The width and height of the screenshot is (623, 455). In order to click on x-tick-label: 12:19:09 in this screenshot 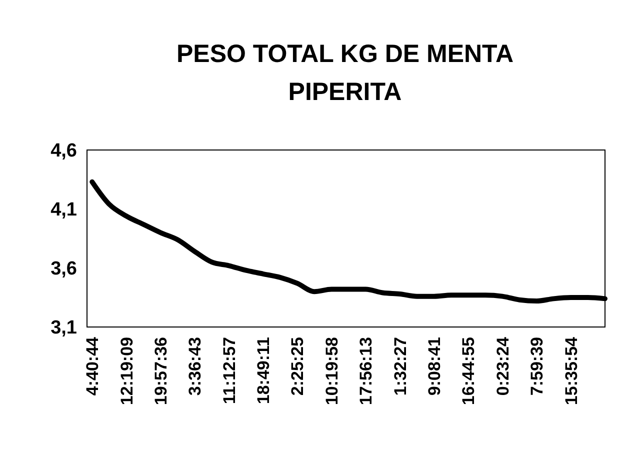, I will do `click(126, 371)`.